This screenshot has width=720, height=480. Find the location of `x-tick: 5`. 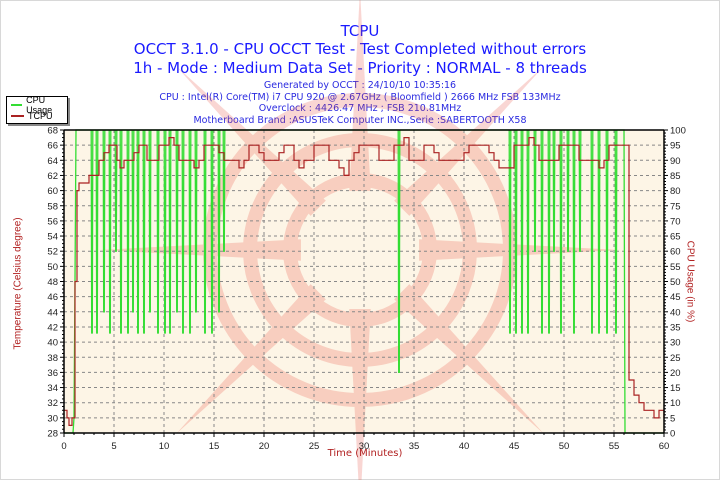

x-tick: 5 is located at coordinates (113, 446).